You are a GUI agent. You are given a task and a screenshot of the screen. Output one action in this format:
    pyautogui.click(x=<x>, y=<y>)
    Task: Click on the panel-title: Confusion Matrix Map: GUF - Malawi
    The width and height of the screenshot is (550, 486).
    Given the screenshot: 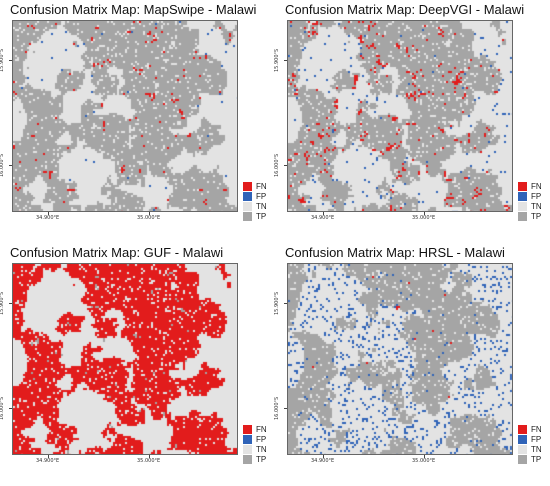 What is the action you would take?
    pyautogui.click(x=117, y=252)
    